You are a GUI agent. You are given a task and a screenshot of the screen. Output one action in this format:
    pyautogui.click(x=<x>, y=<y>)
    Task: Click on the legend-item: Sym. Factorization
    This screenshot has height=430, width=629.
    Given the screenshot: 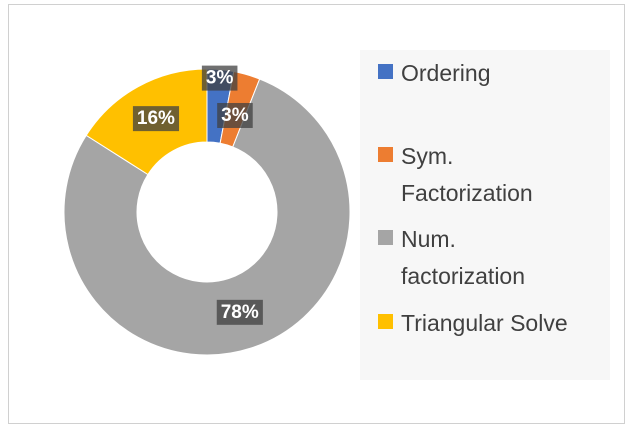 What is the action you would take?
    pyautogui.click(x=455, y=175)
    